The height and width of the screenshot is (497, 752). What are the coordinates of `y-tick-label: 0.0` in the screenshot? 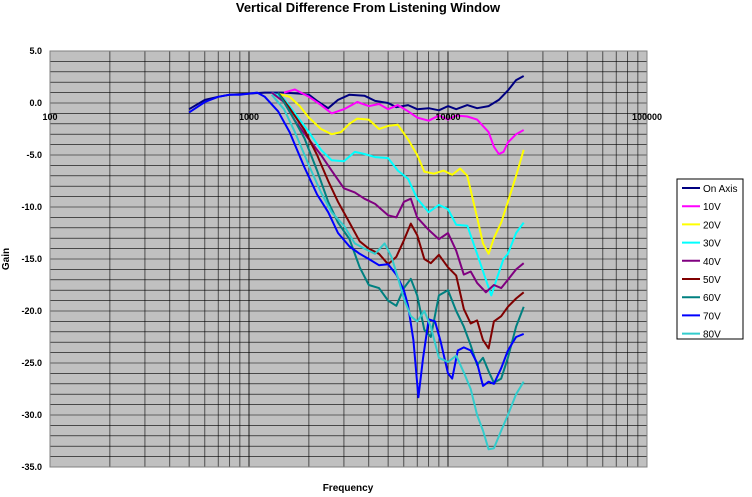 It's located at (35, 103).